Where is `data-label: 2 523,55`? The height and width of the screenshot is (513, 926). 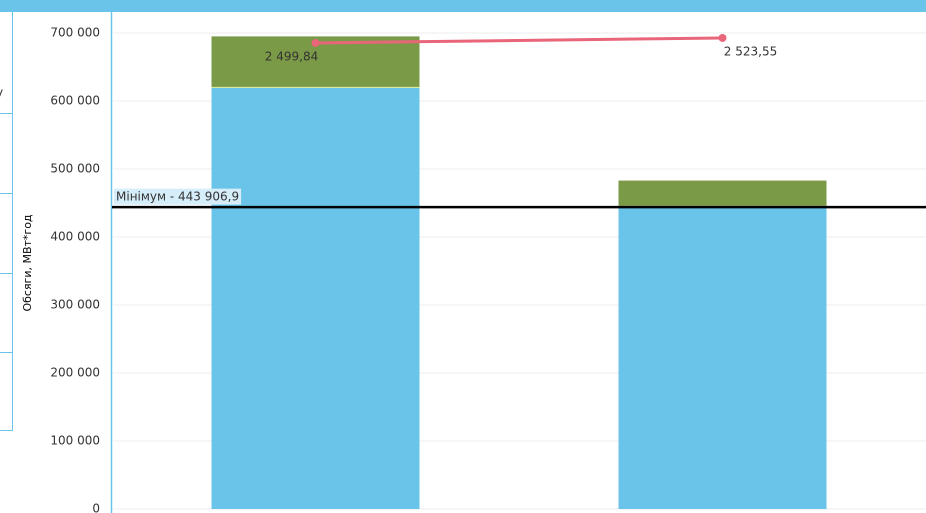
data-label: 2 523,55 is located at coordinates (750, 51).